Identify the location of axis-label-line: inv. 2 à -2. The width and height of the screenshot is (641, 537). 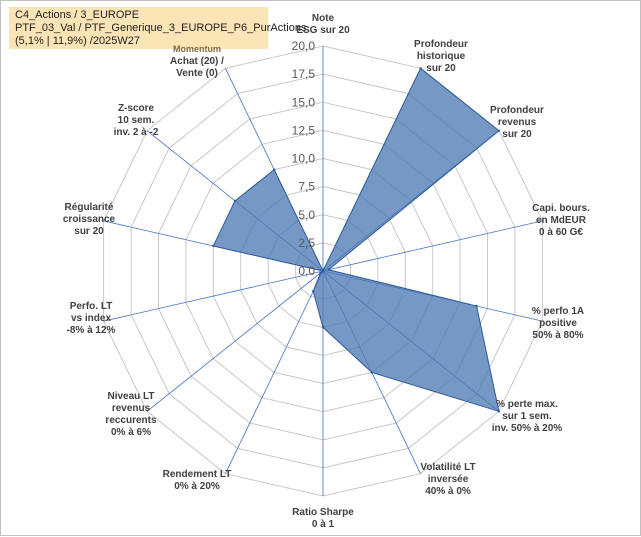
(136, 132).